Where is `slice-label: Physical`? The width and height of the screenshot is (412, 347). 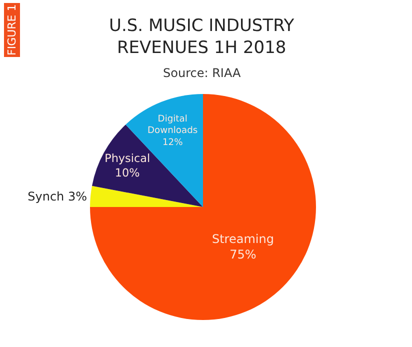
slice-label: Physical is located at coordinates (127, 158).